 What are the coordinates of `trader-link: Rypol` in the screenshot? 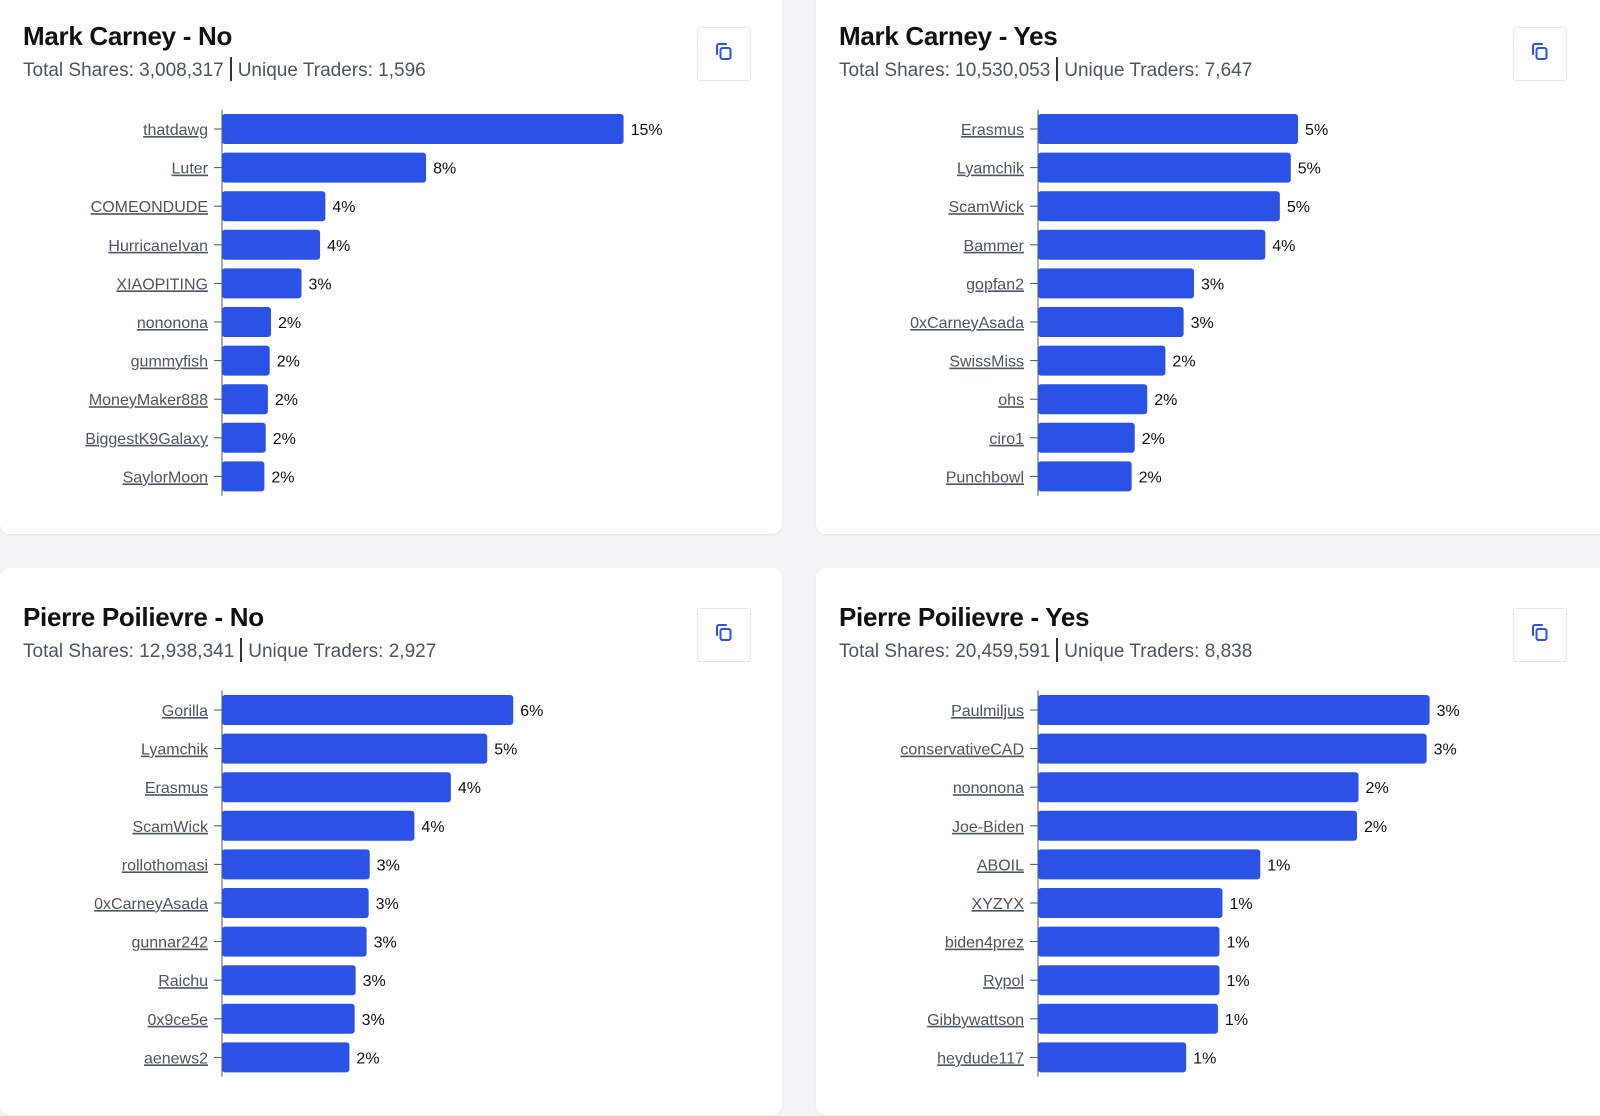 It's located at (1003, 981).